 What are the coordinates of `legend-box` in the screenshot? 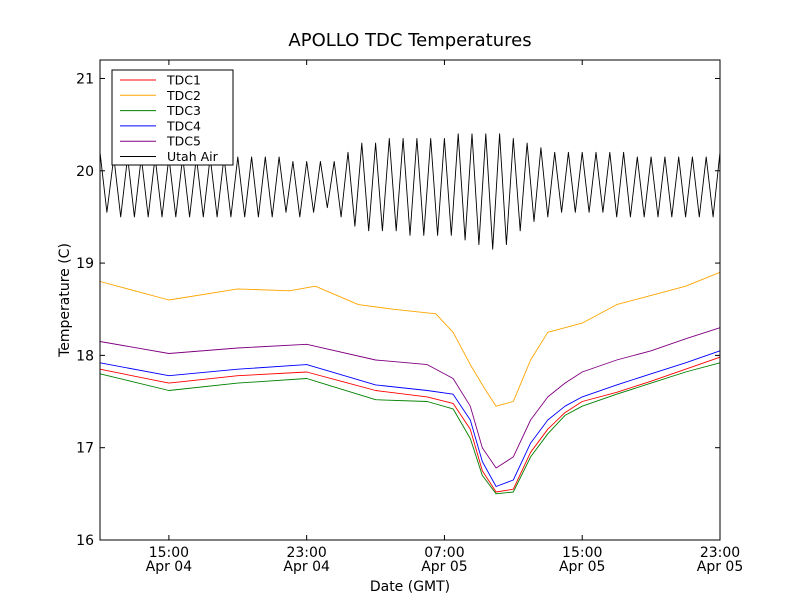 It's located at (172, 117).